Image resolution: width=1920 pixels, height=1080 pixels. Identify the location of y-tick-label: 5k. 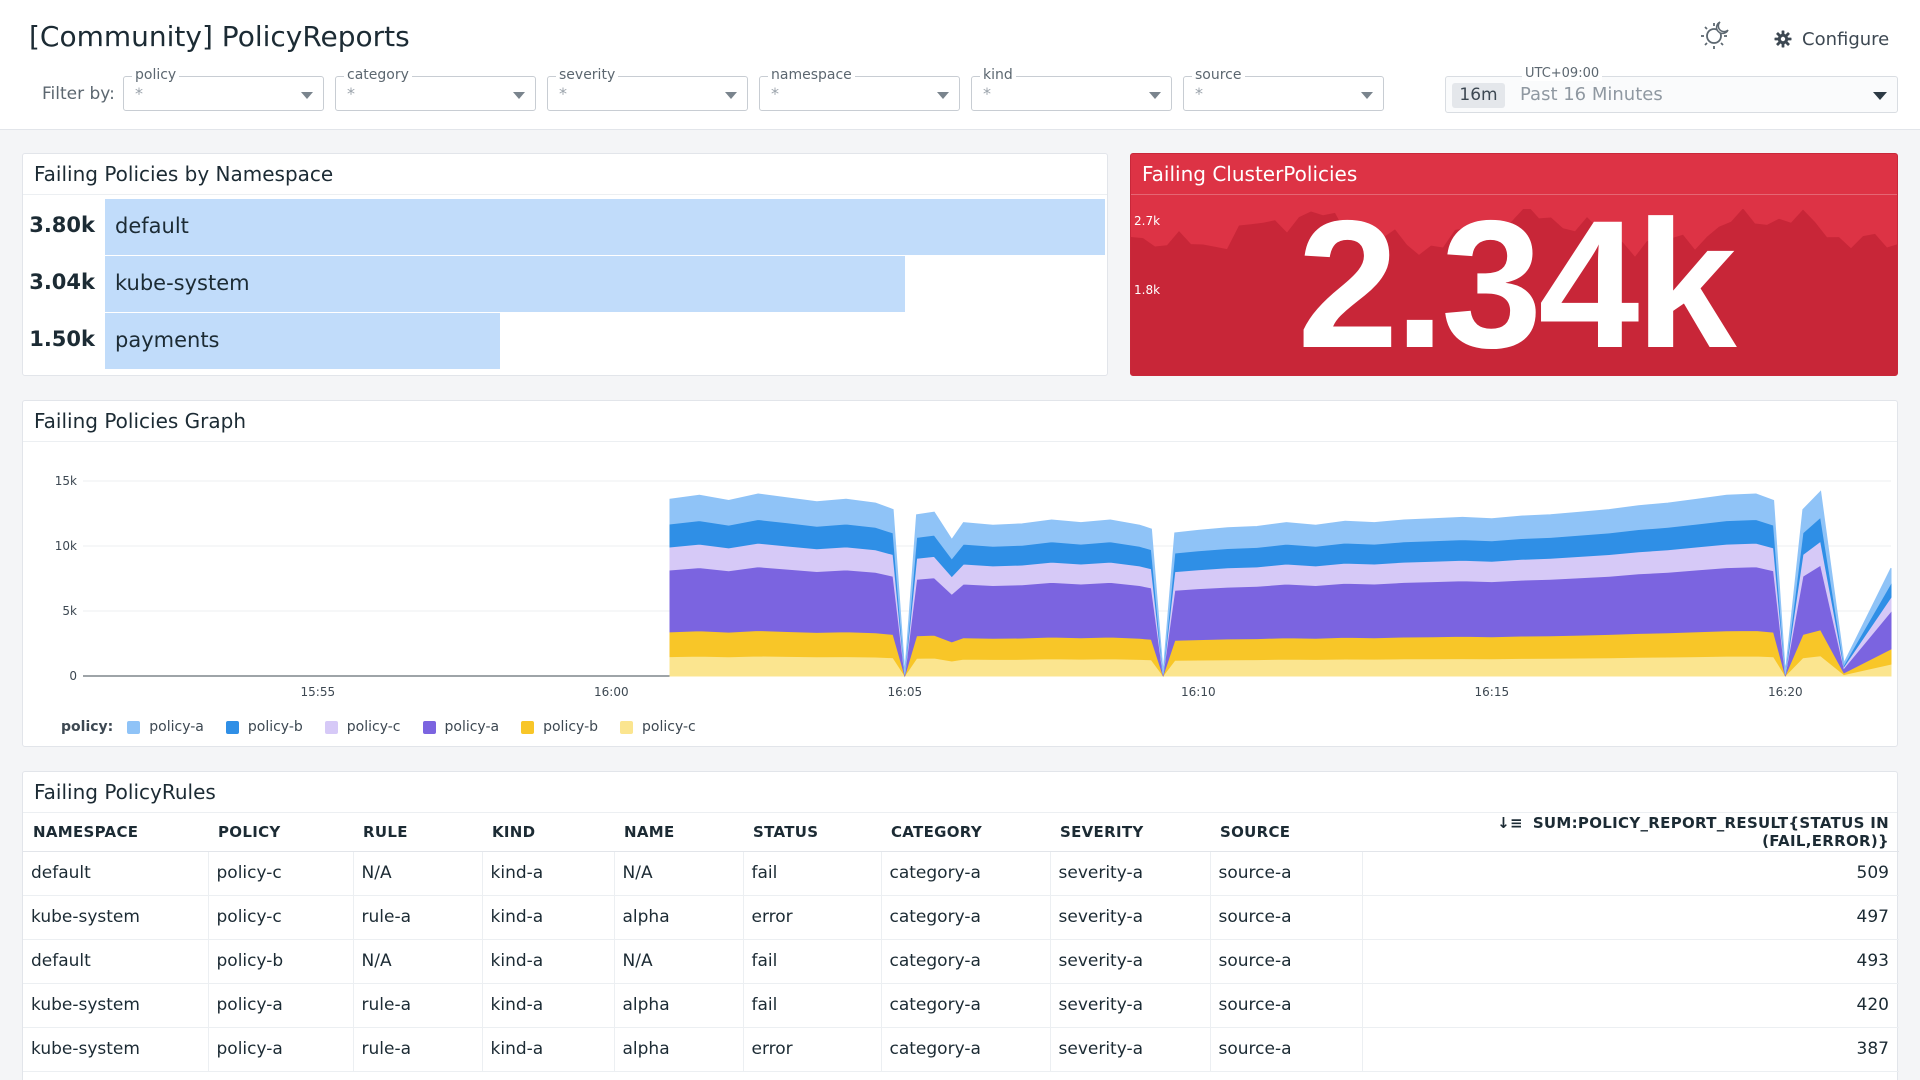
(69, 611).